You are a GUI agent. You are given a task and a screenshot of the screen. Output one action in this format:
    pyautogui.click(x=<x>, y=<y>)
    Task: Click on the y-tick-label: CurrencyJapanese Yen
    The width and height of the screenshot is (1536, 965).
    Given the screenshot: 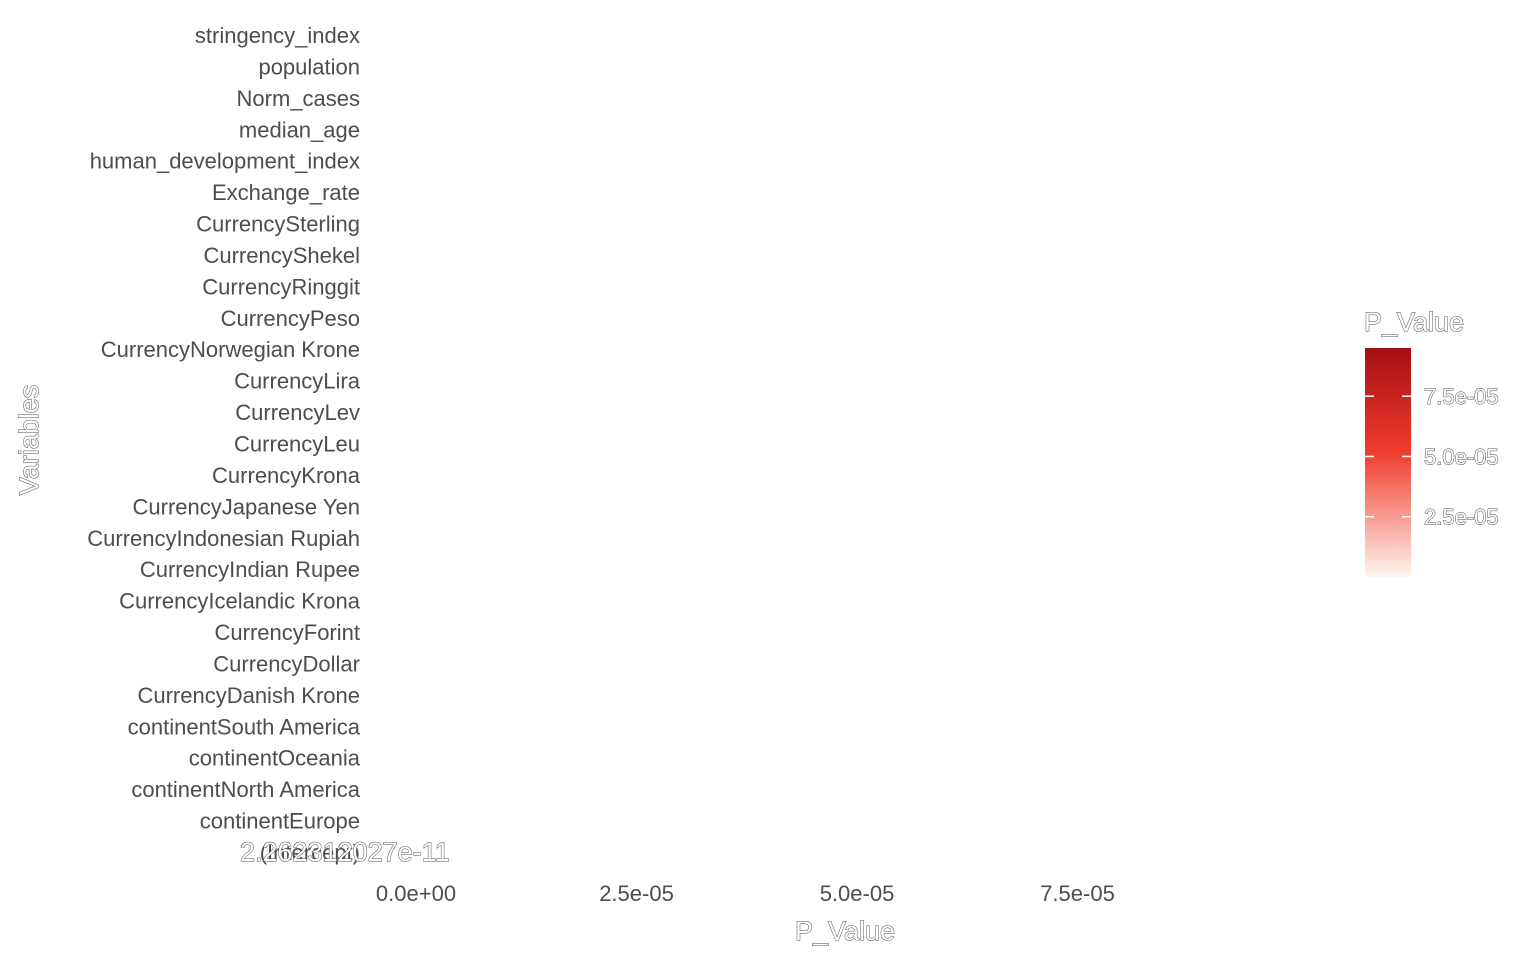 What is the action you would take?
    pyautogui.click(x=247, y=506)
    